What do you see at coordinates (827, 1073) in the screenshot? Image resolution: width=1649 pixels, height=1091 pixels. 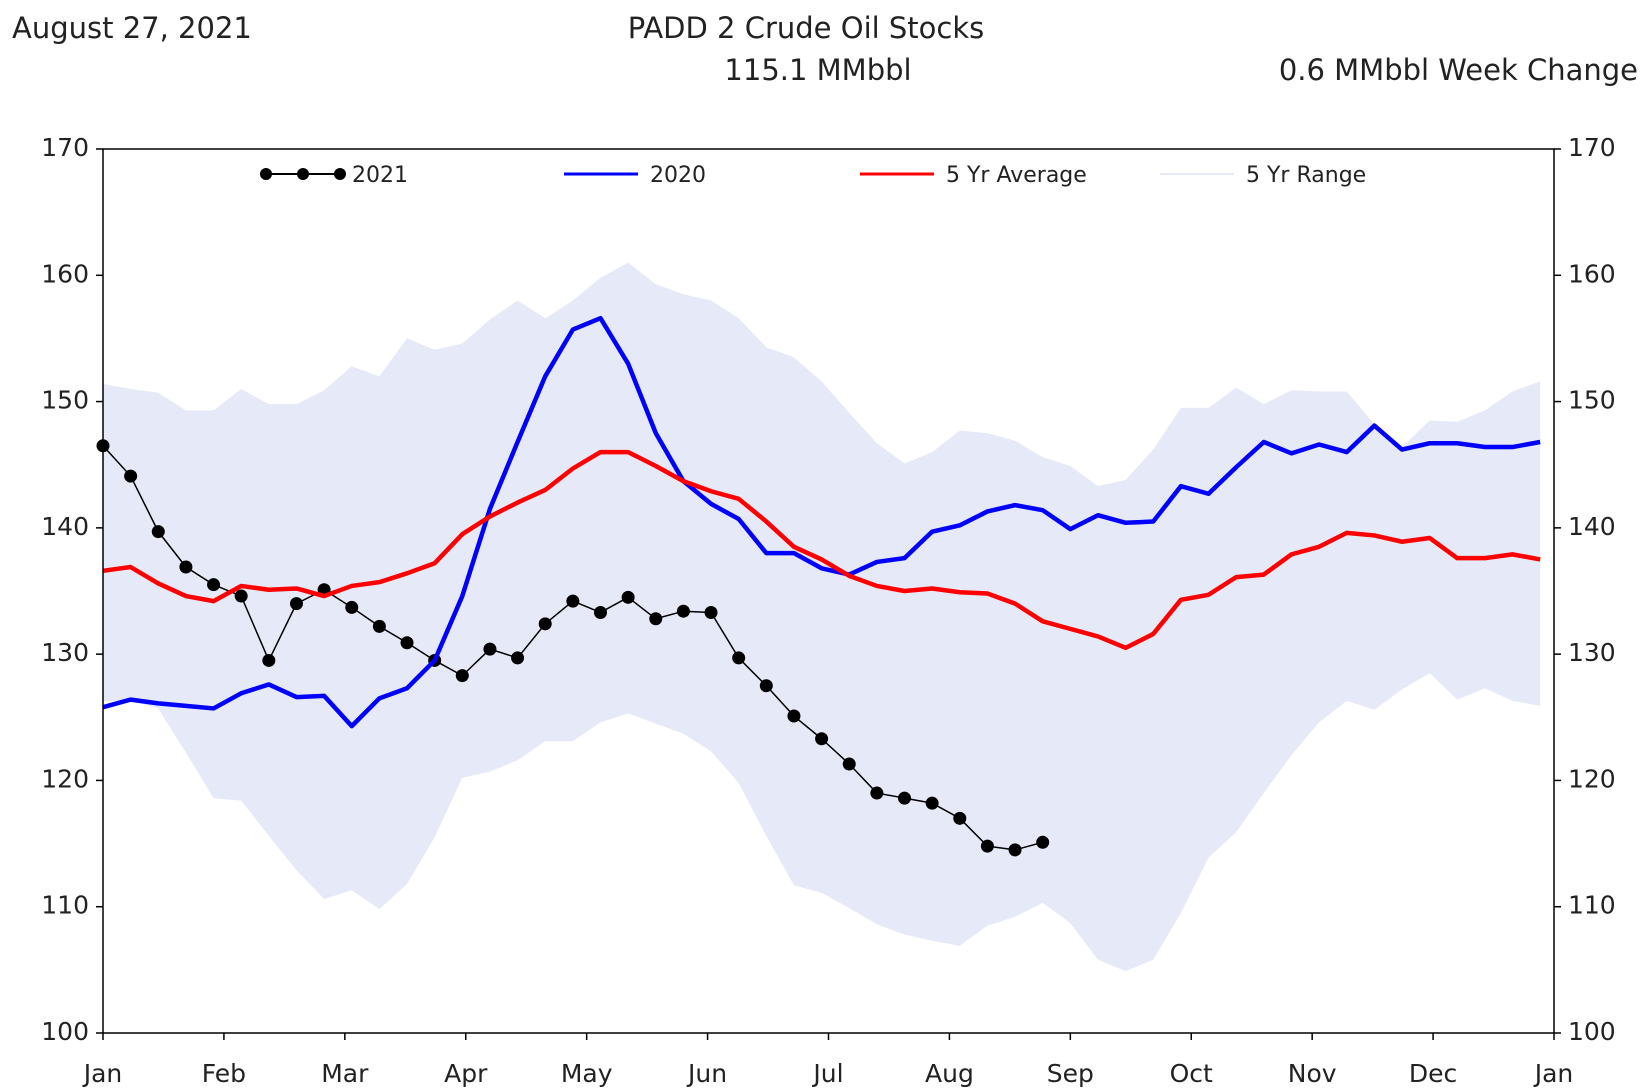 I see `x-tick-label: Jul` at bounding box center [827, 1073].